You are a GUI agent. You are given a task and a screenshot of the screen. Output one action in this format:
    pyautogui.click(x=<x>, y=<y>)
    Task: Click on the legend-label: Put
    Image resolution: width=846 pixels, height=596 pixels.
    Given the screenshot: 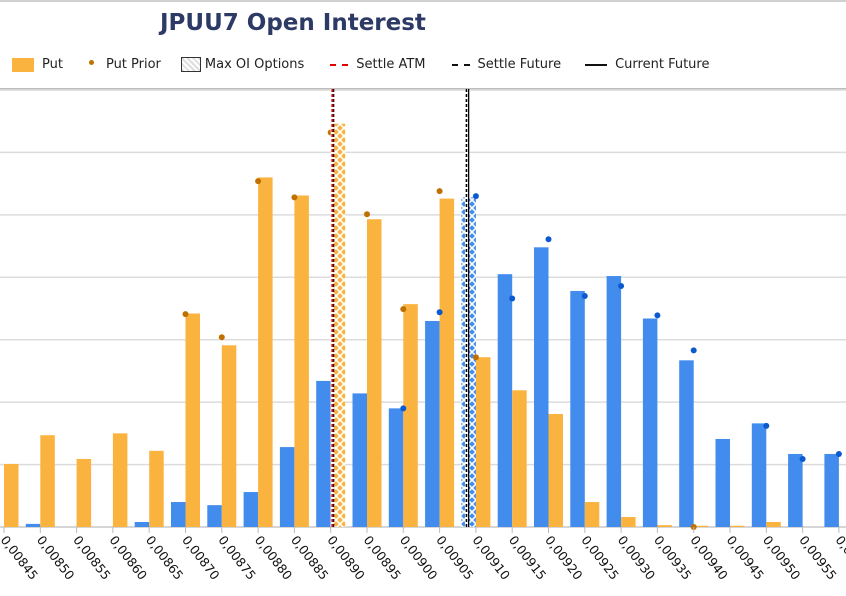 What is the action you would take?
    pyautogui.click(x=52, y=64)
    